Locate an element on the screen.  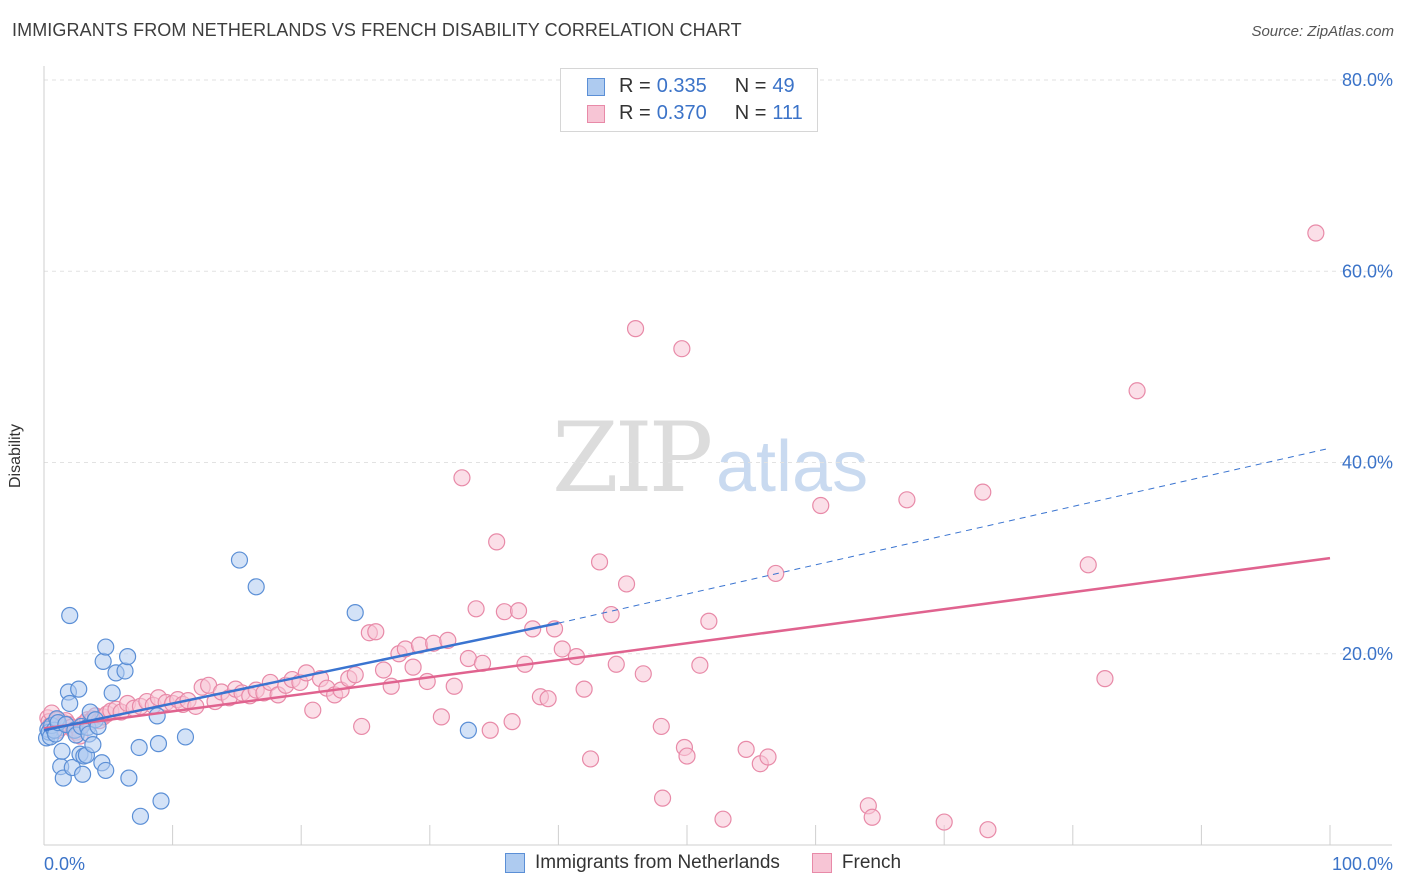
legend-r-value: 0.370 is located at coordinates (681, 113).